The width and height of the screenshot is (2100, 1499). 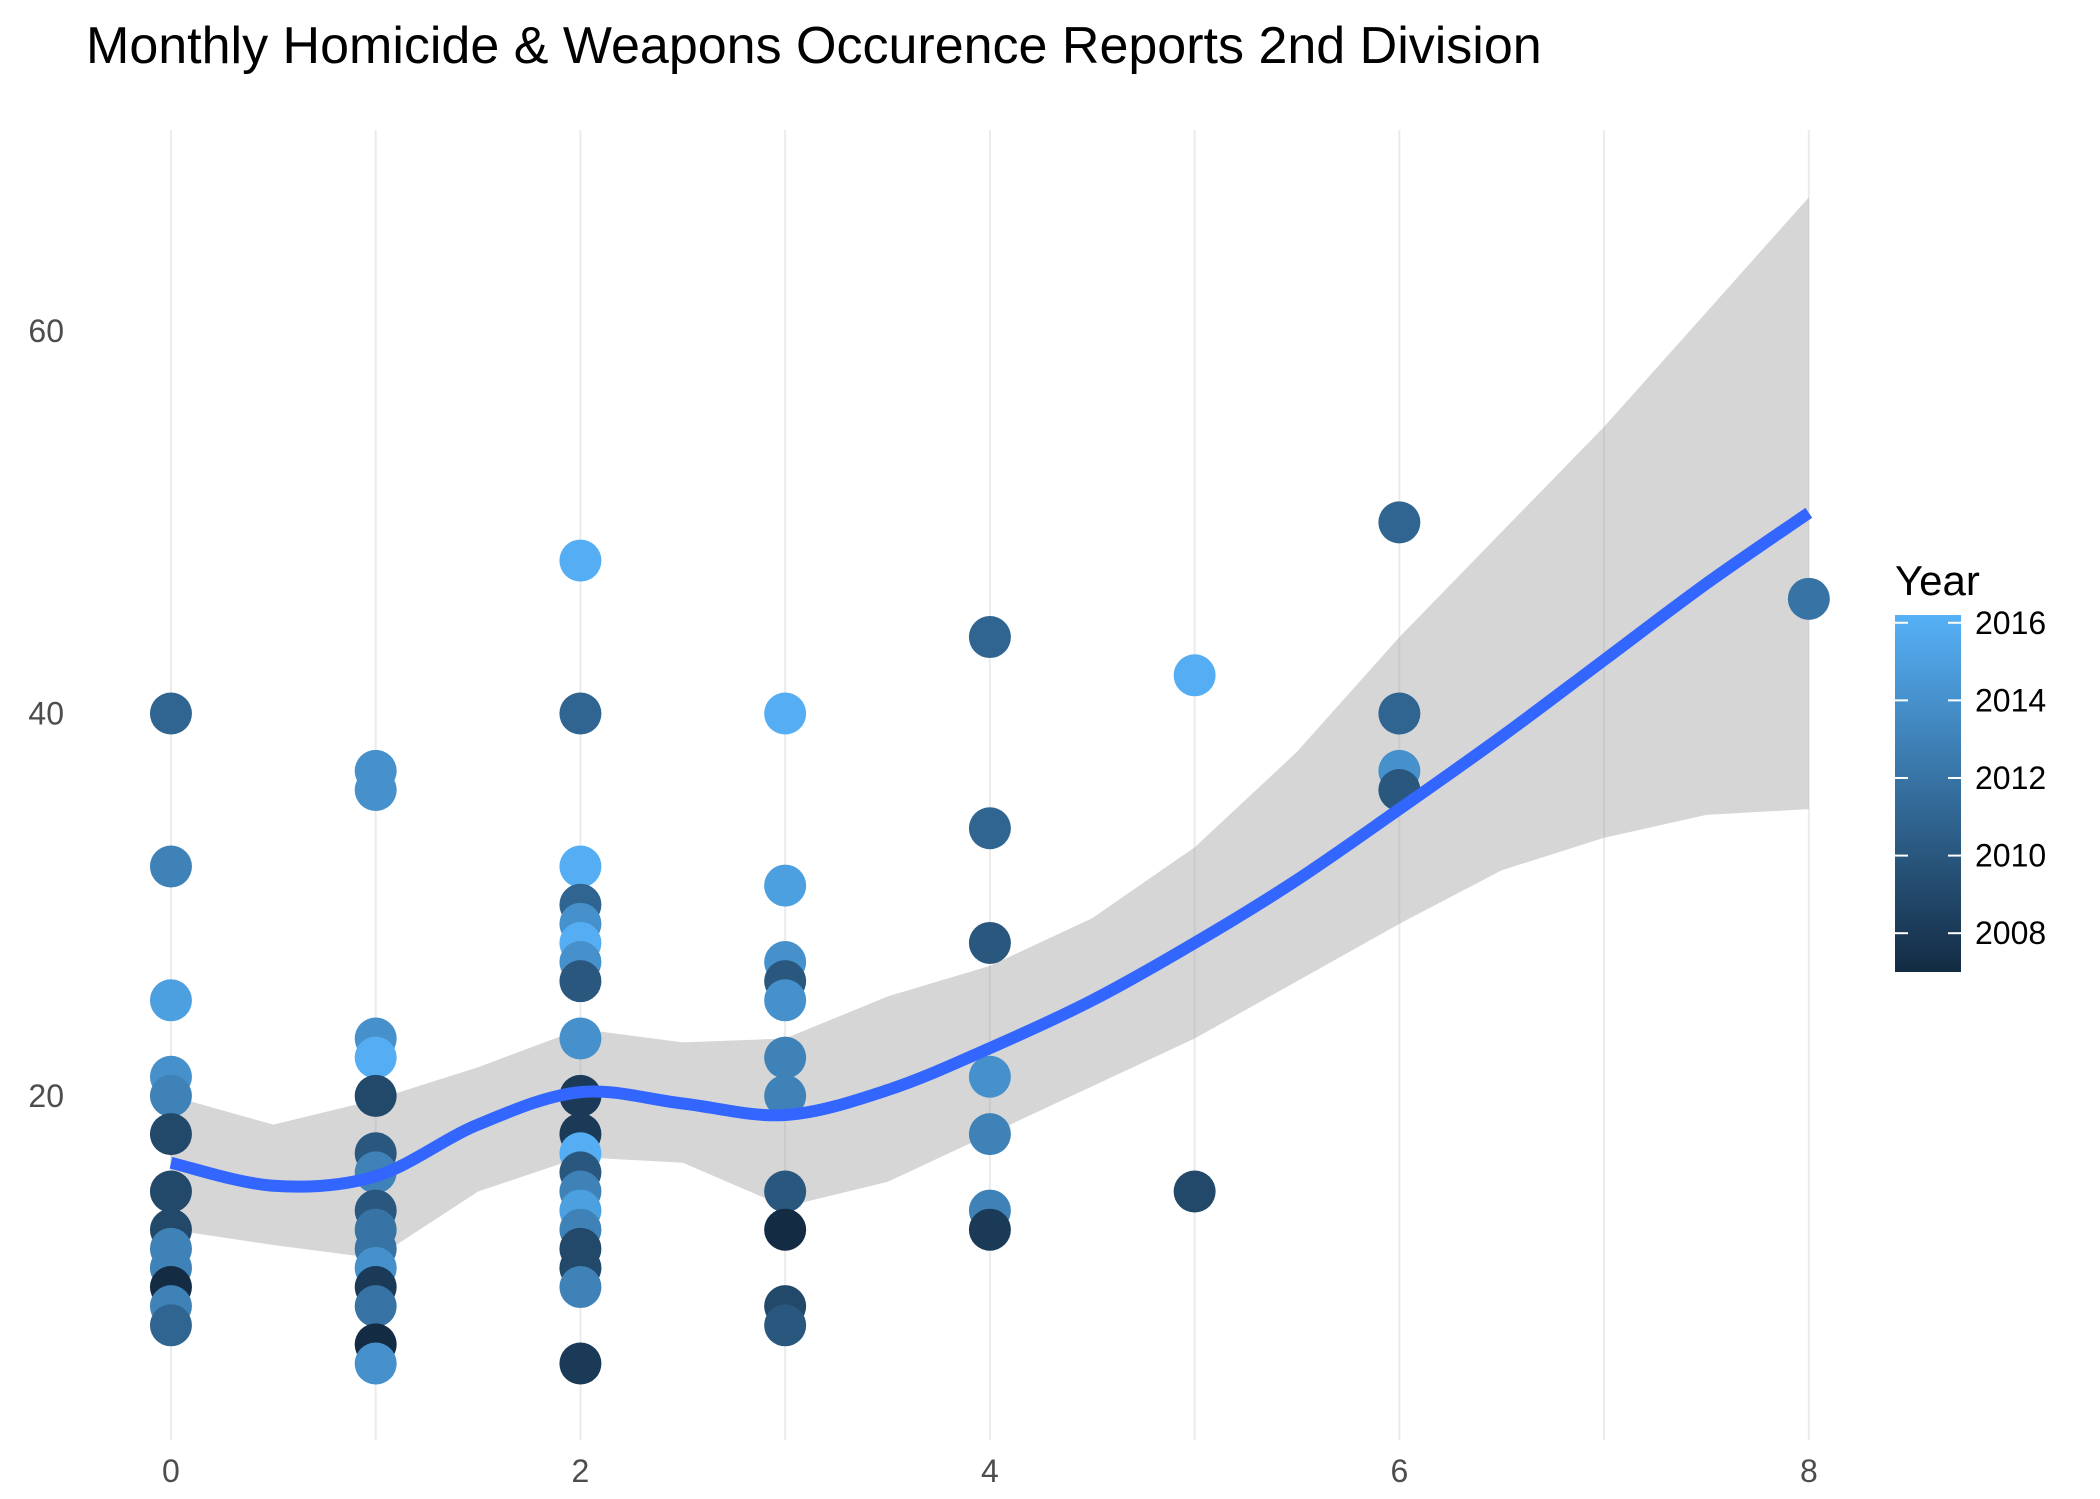 What do you see at coordinates (1809, 1471) in the screenshot?
I see `x-tick-label: 8` at bounding box center [1809, 1471].